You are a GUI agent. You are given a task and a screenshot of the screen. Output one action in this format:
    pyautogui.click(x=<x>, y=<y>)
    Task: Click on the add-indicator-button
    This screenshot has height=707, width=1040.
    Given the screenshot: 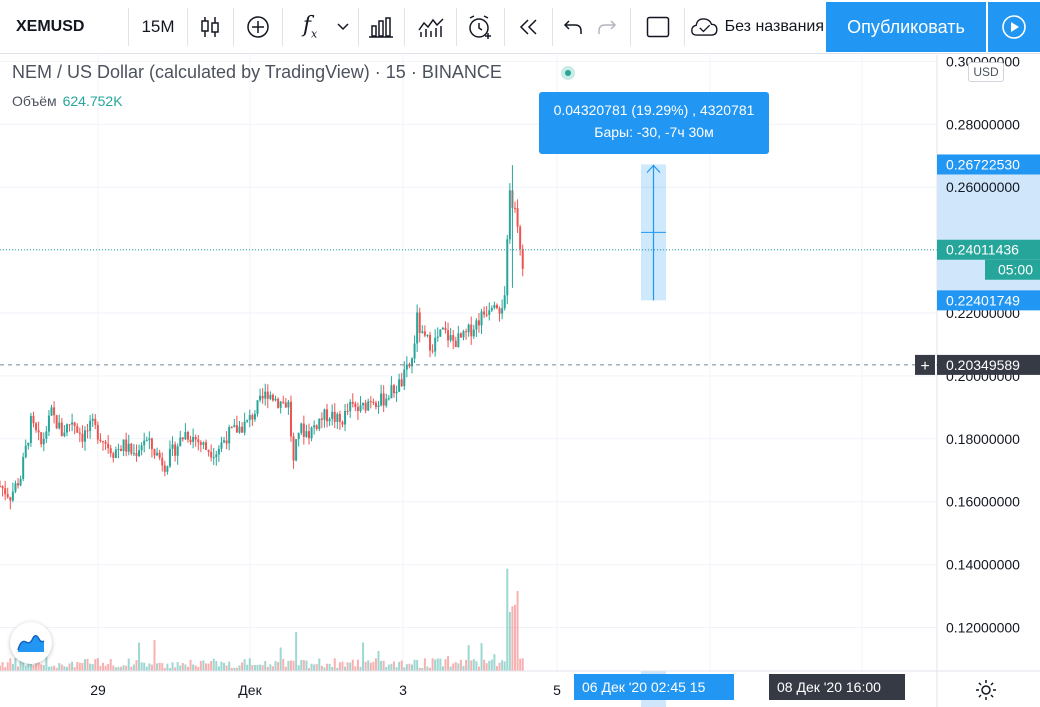 What is the action you would take?
    pyautogui.click(x=258, y=27)
    